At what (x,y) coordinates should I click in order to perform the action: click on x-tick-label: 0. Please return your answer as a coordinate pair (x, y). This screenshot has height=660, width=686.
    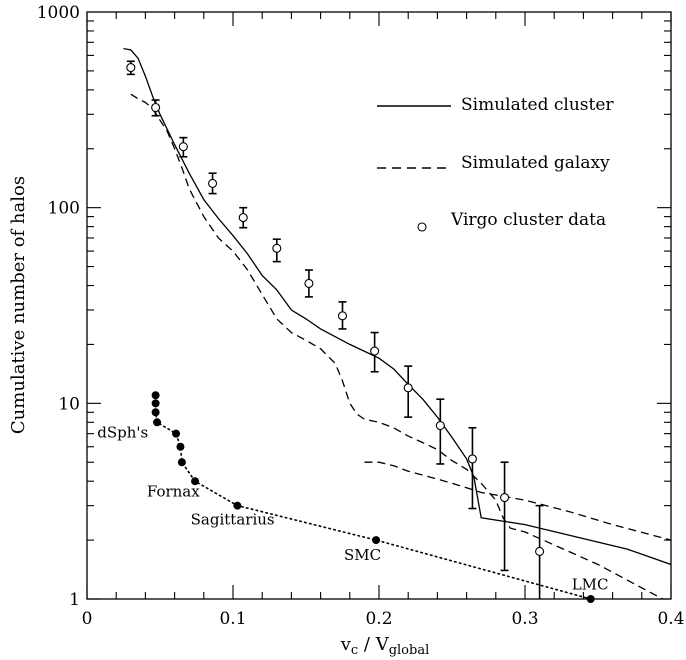
    Looking at the image, I should click on (87, 619).